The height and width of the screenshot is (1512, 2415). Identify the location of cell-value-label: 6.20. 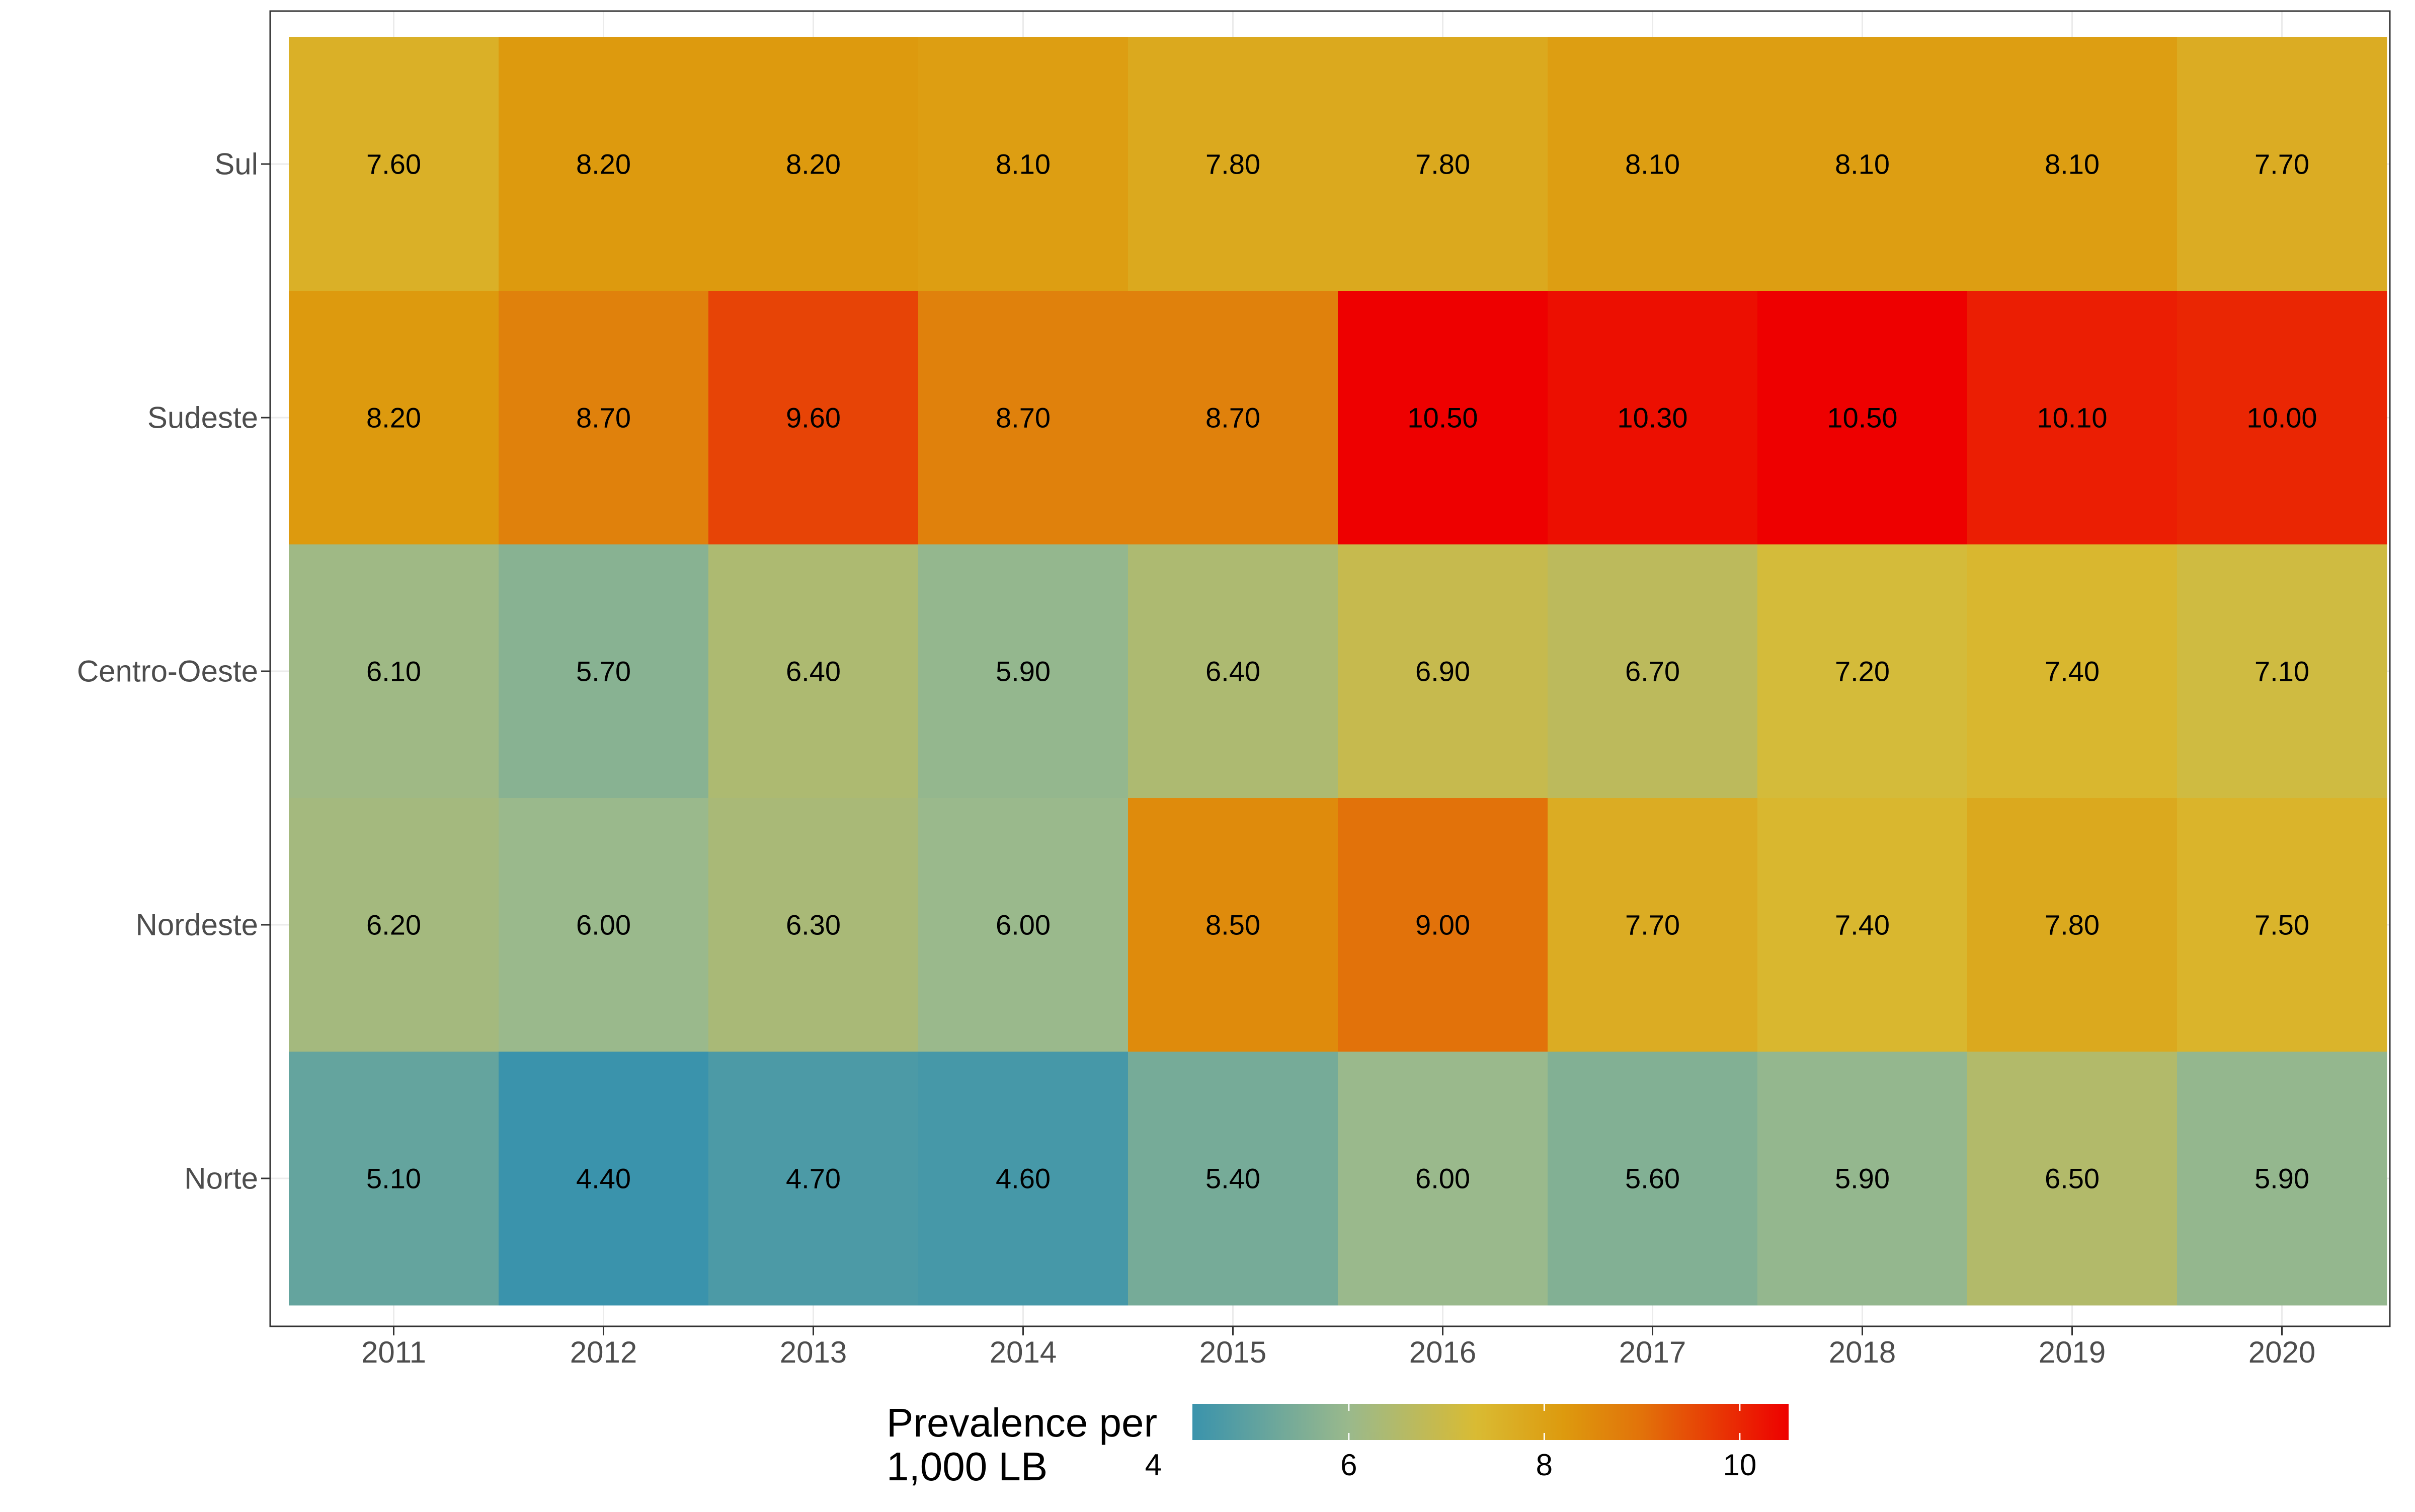
(393, 925).